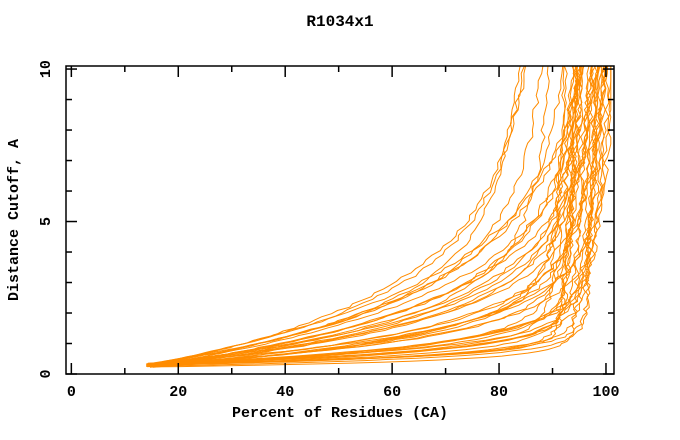 The width and height of the screenshot is (680, 440). What do you see at coordinates (46, 221) in the screenshot?
I see `y-tick-label: 5` at bounding box center [46, 221].